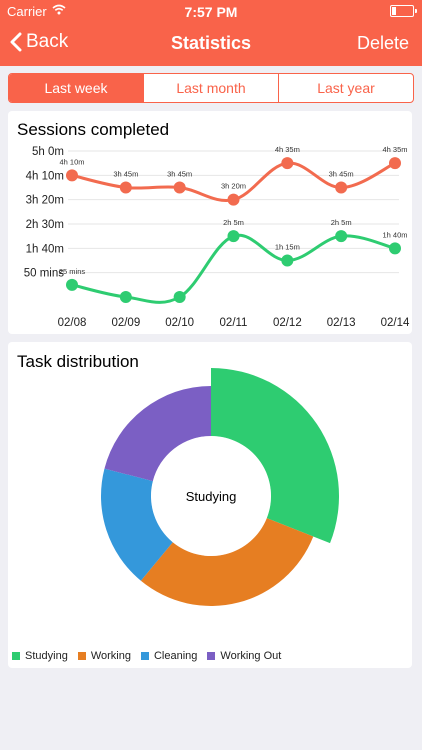 Image resolution: width=422 pixels, height=750 pixels. I want to click on y-tick-label: 4h 10m, so click(45, 176).